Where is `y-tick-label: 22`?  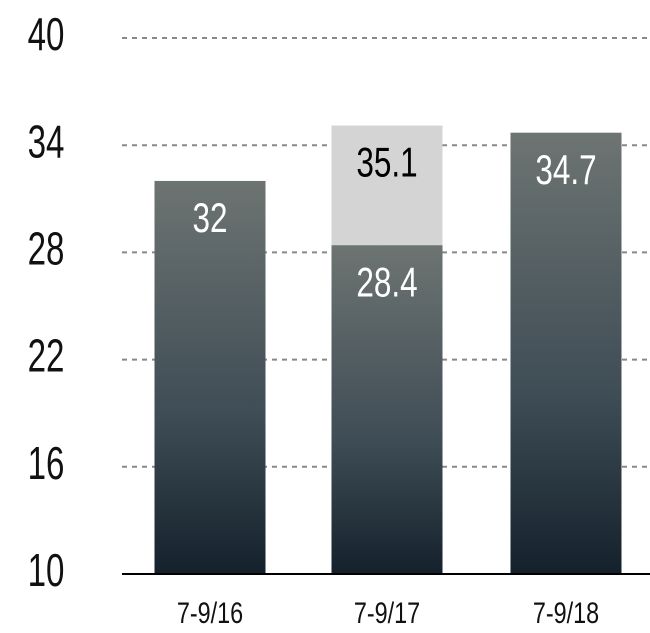
y-tick-label: 22 is located at coordinates (46, 357).